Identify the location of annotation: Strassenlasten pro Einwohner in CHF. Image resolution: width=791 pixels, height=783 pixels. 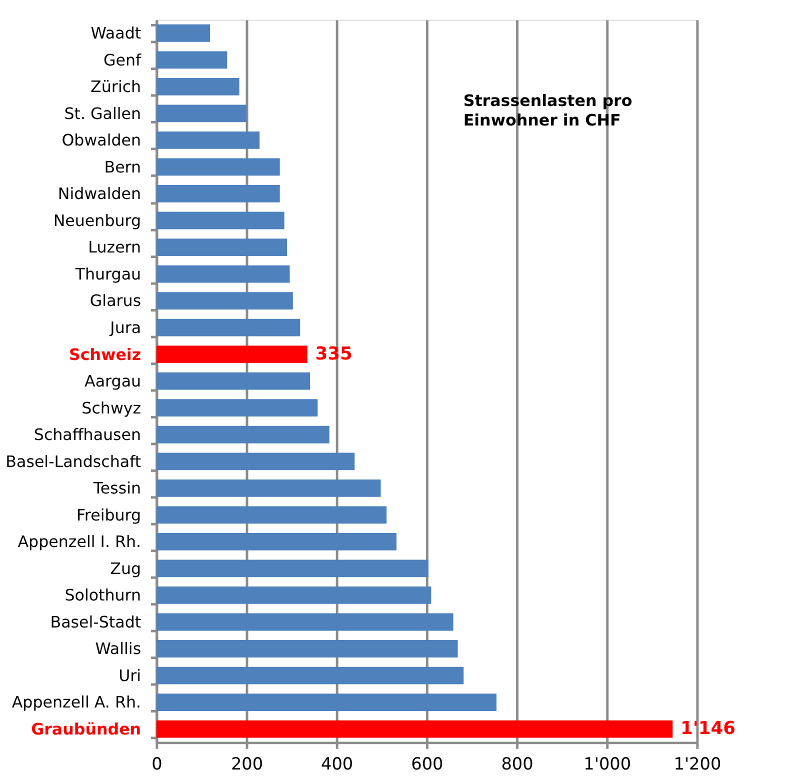
(547, 110).